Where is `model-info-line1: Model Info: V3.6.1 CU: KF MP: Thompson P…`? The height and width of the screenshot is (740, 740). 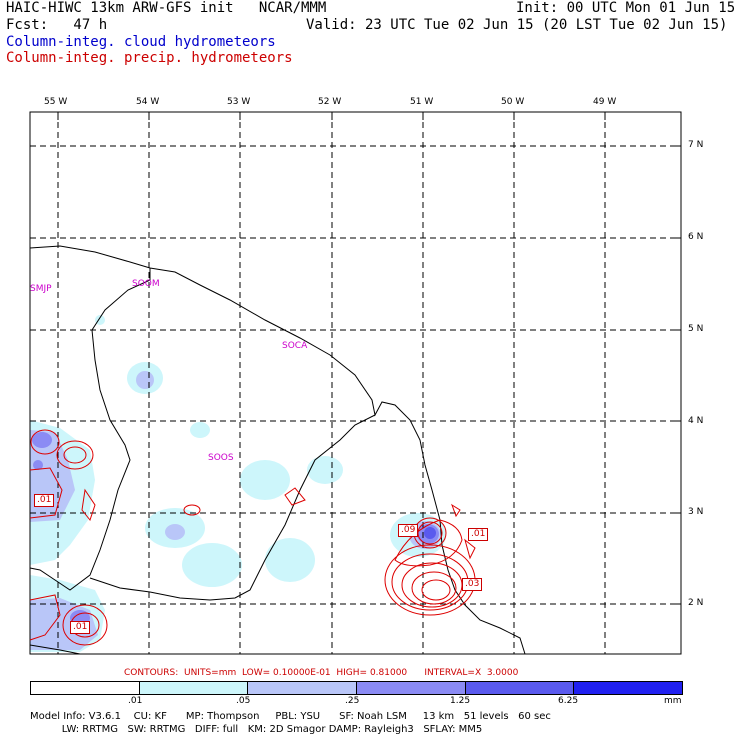
model-info-line1: Model Info: V3.6.1 CU: KF MP: Thompson P… is located at coordinates (290, 716).